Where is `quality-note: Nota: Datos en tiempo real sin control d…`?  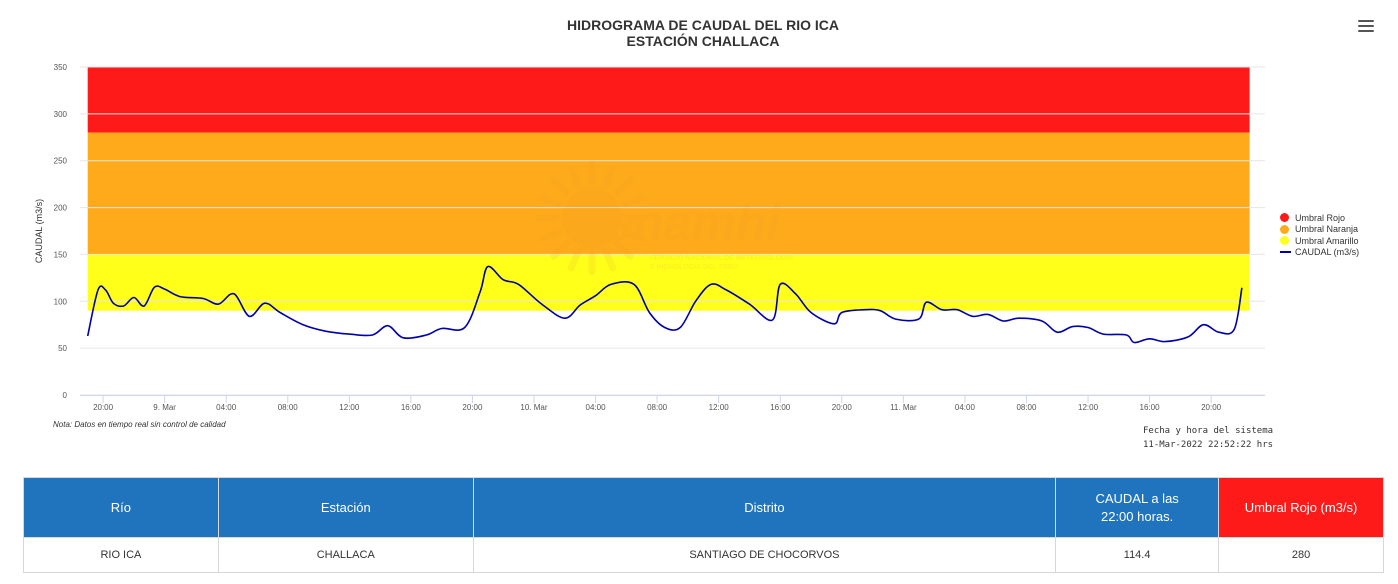 quality-note: Nota: Datos en tiempo real sin control d… is located at coordinates (139, 424).